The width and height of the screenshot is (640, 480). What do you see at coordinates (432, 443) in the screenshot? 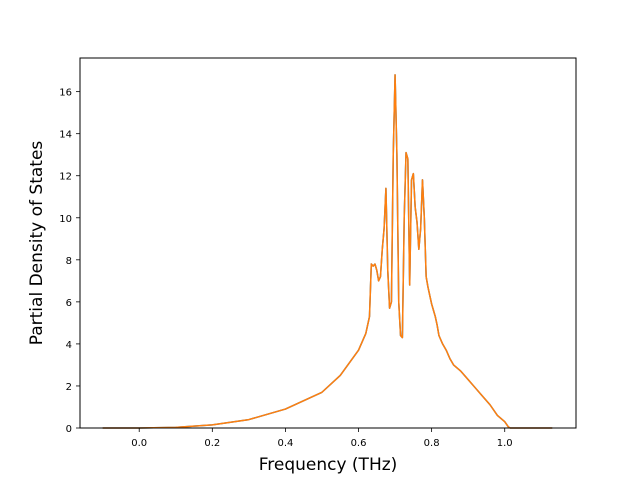
I see `x-tick-label: 0.8` at bounding box center [432, 443].